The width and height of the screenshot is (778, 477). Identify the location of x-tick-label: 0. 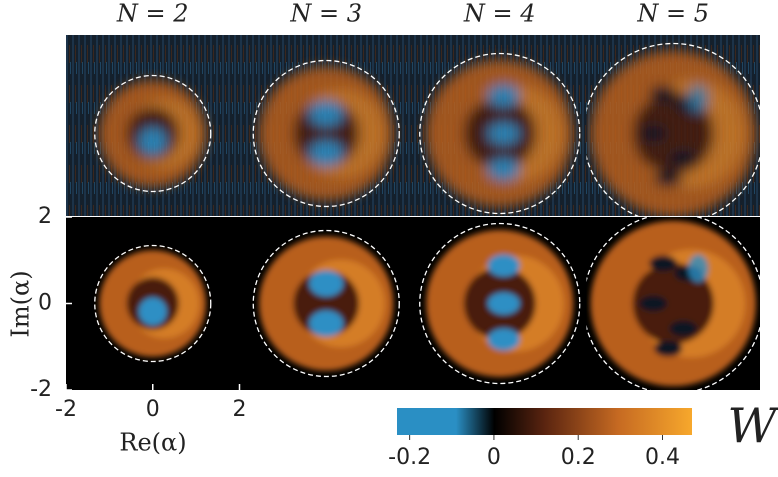
(153, 409).